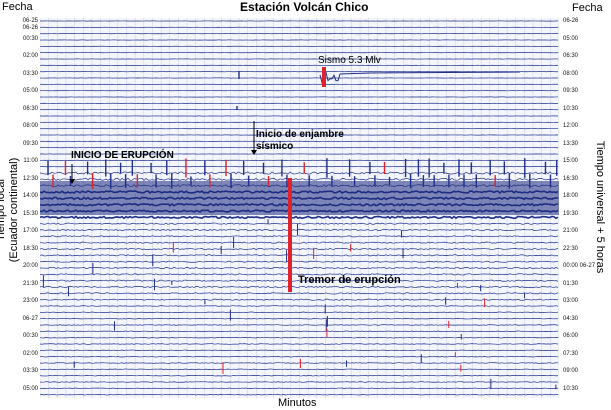  I want to click on right-tick-20: 09:00, so click(571, 371).